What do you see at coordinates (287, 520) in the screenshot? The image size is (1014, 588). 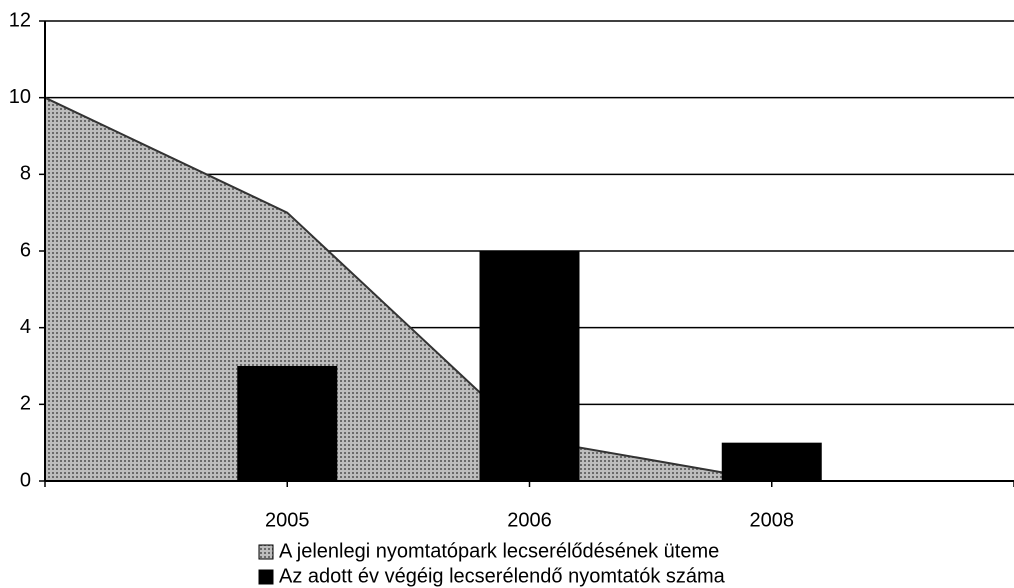 I see `x-tick-label: 2005` at bounding box center [287, 520].